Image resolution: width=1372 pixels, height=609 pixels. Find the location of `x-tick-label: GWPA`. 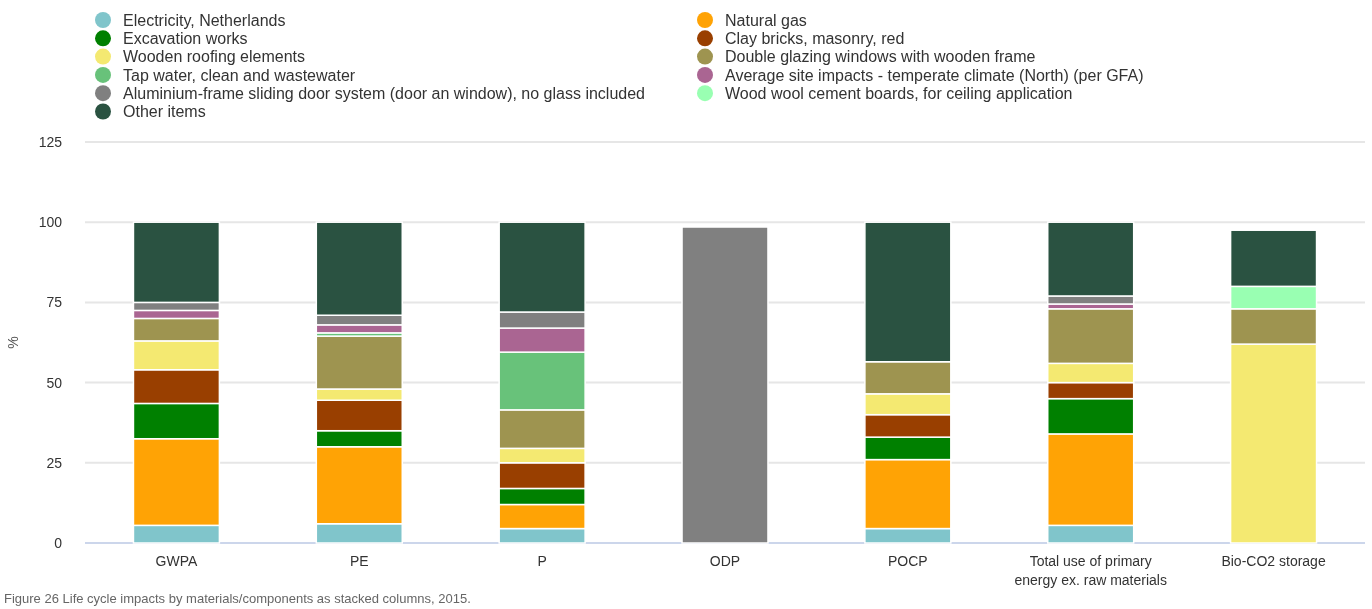

x-tick-label: GWPA is located at coordinates (176, 561).